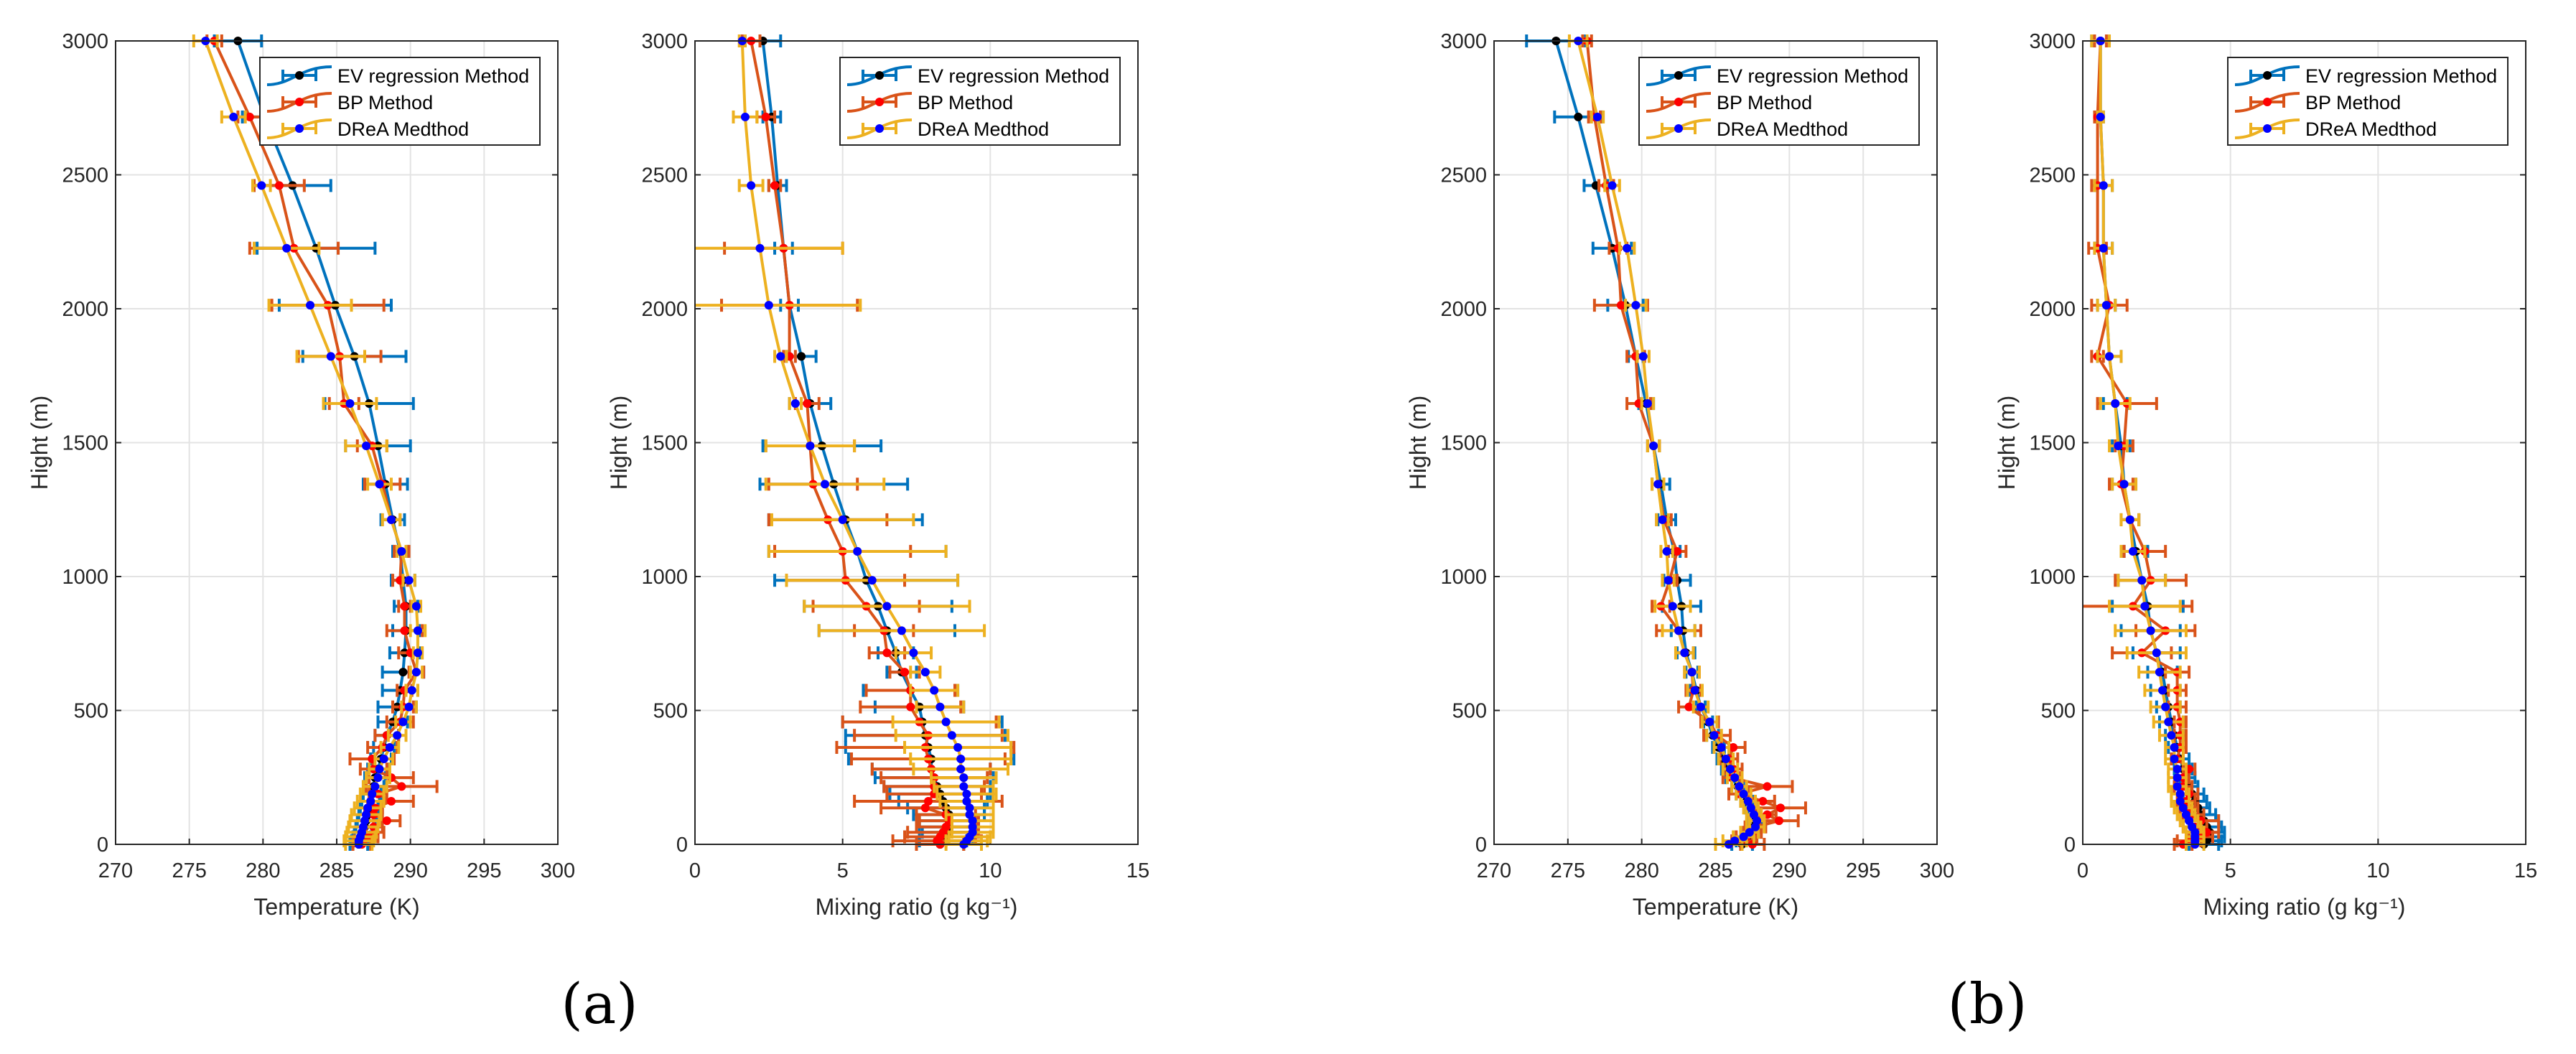  Describe the element at coordinates (2154, 443) in the screenshot. I see `series-layer` at that location.